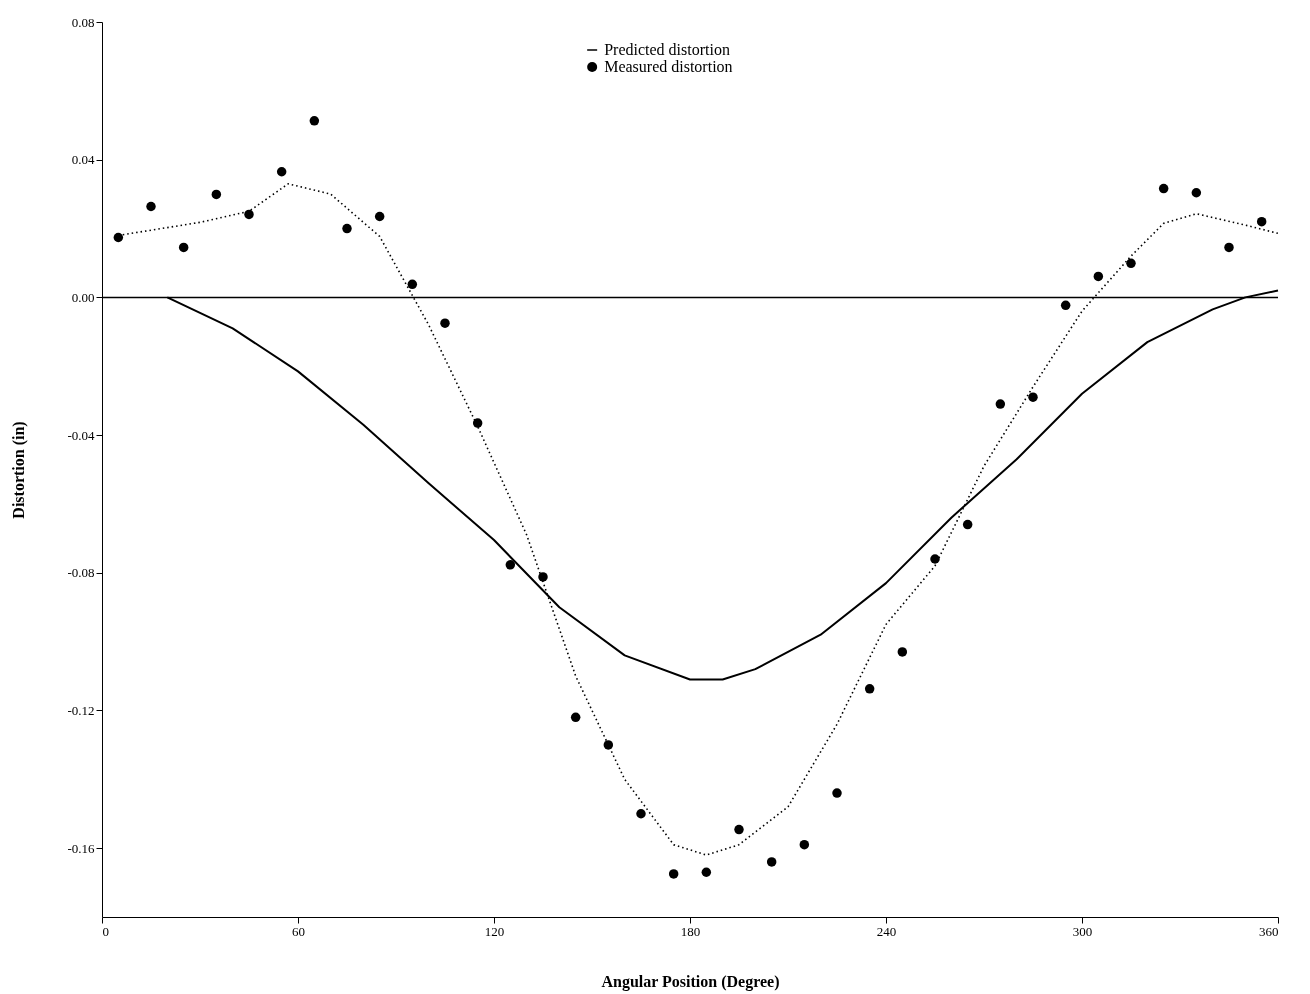  Describe the element at coordinates (298, 931) in the screenshot. I see `x-tick-label: 60` at that location.